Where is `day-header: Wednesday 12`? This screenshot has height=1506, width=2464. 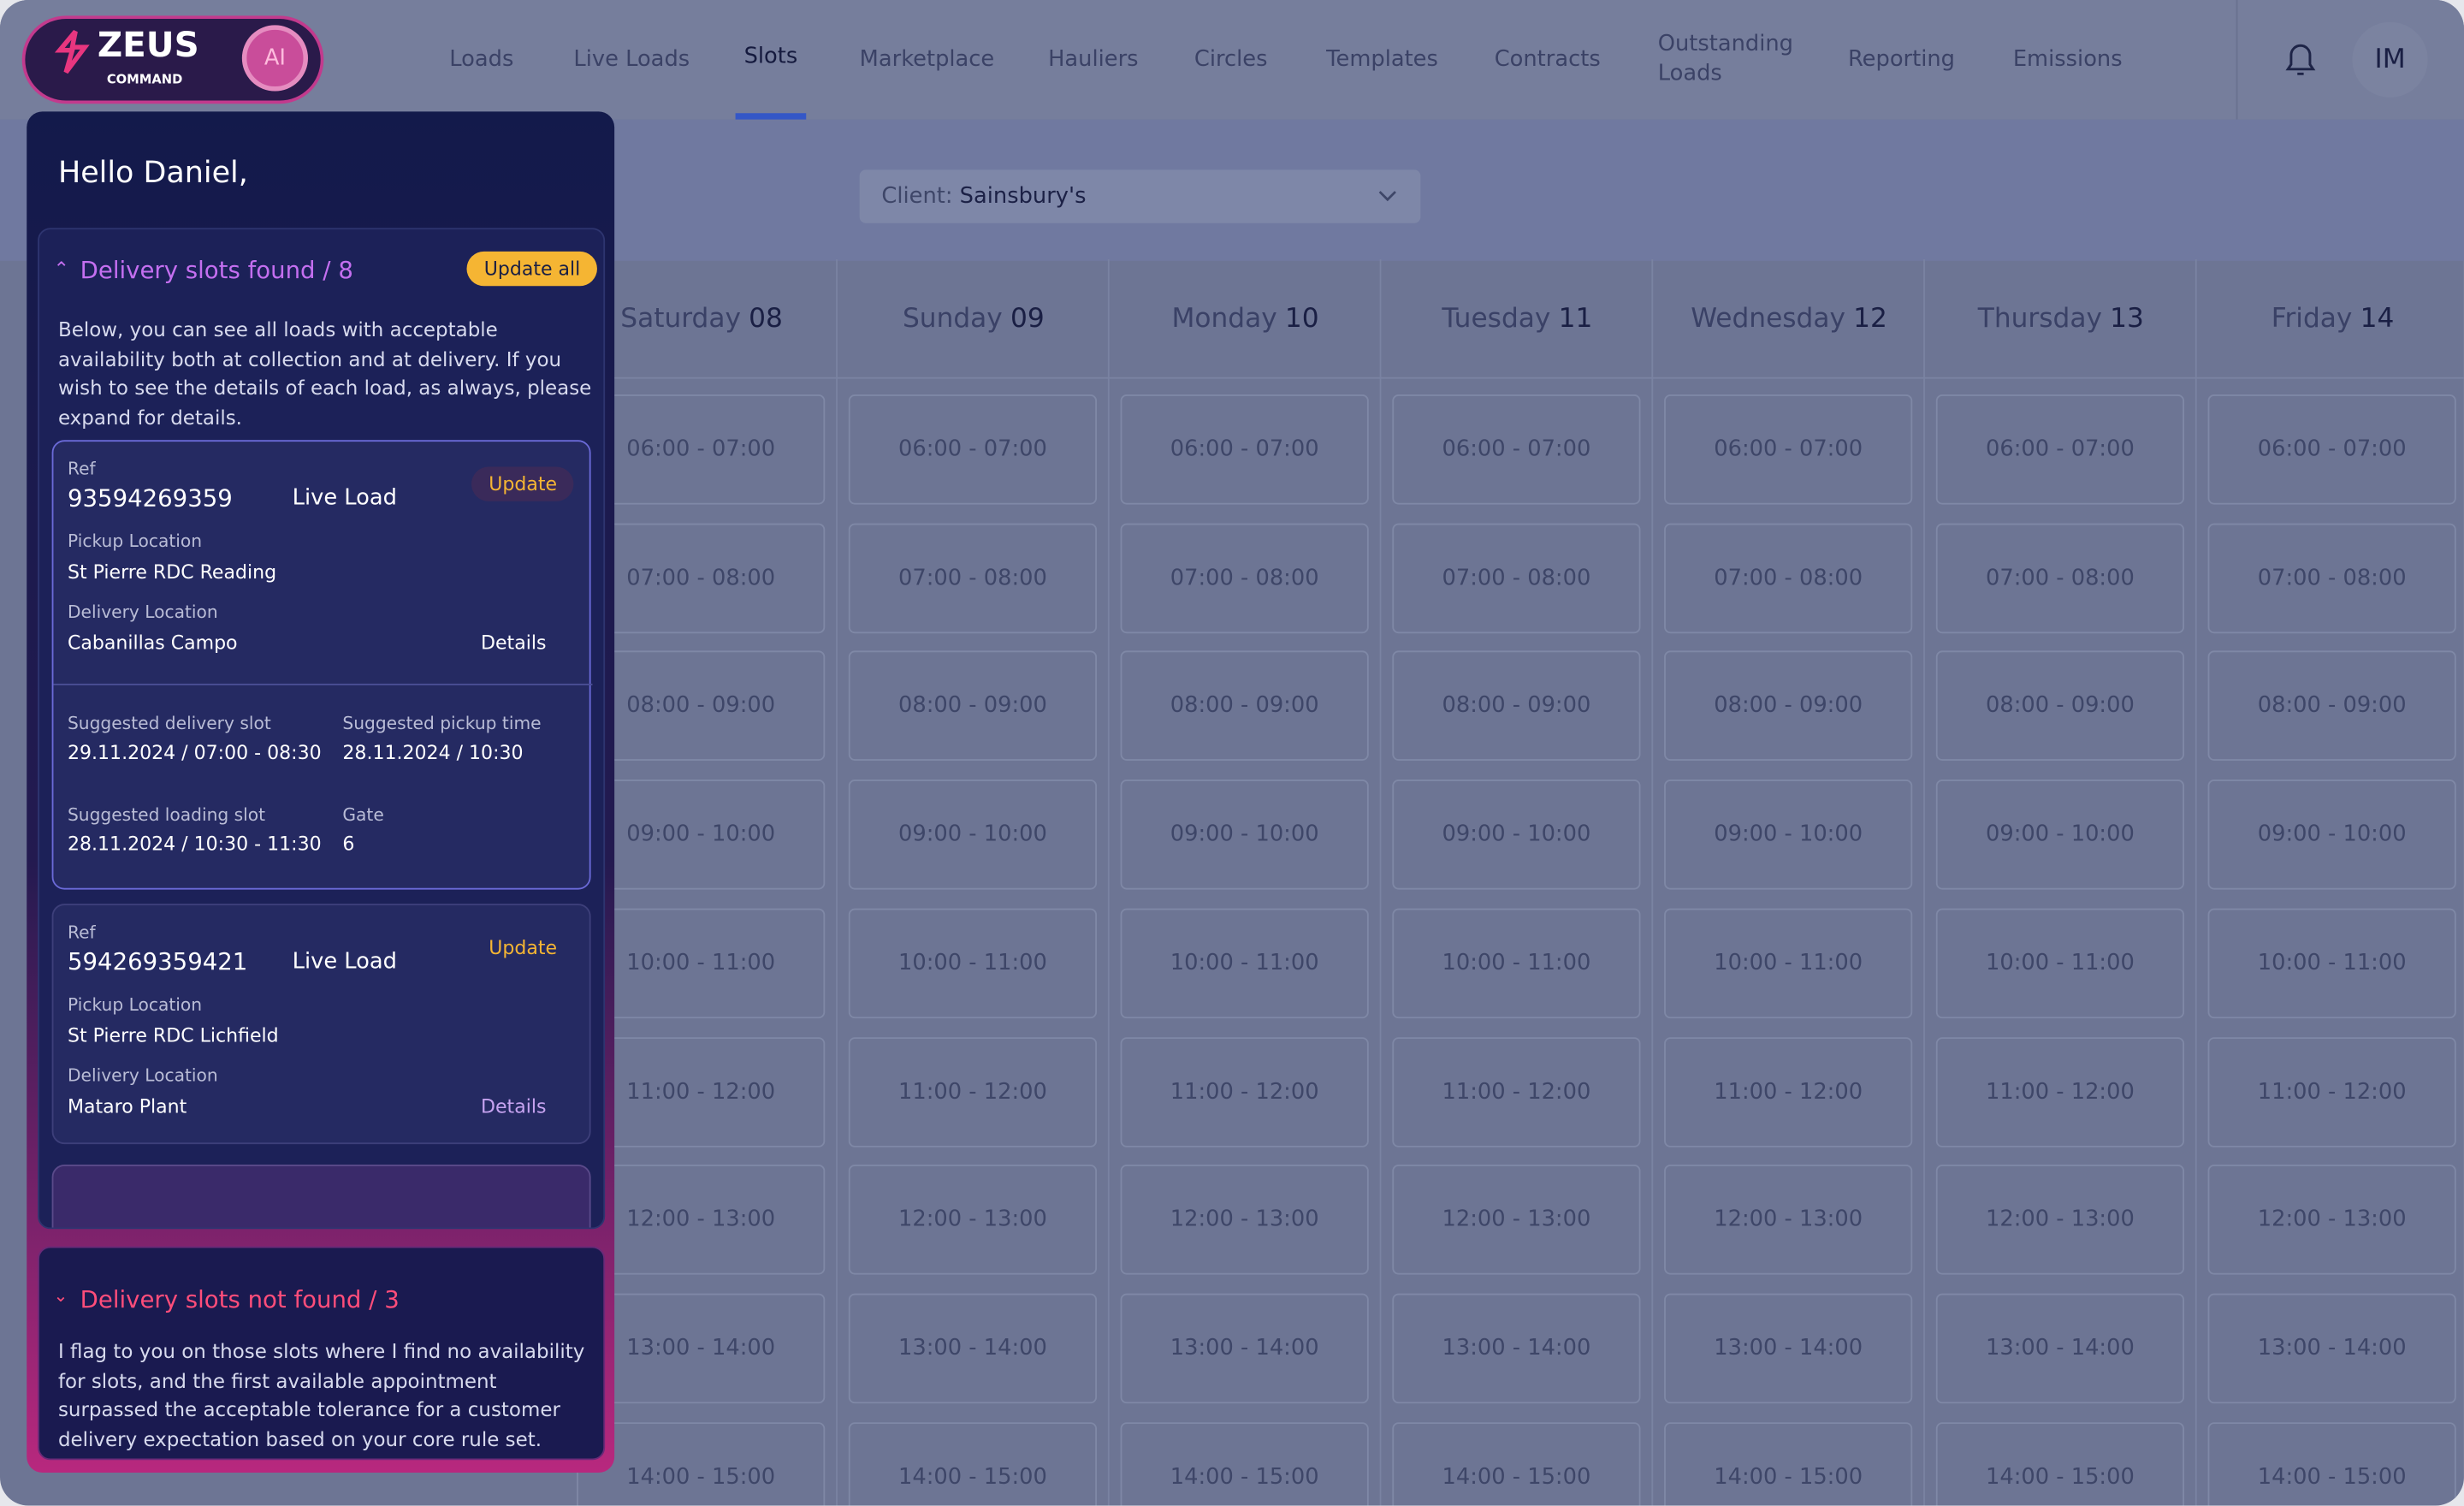 day-header: Wednesday 12 is located at coordinates (1789, 318).